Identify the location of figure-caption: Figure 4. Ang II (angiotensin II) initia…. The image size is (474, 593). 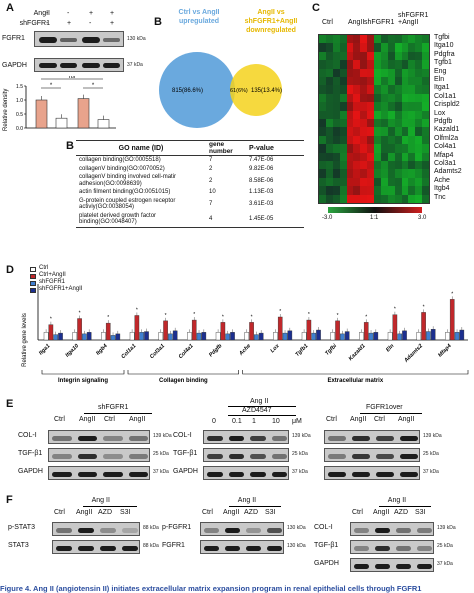
(211, 588).